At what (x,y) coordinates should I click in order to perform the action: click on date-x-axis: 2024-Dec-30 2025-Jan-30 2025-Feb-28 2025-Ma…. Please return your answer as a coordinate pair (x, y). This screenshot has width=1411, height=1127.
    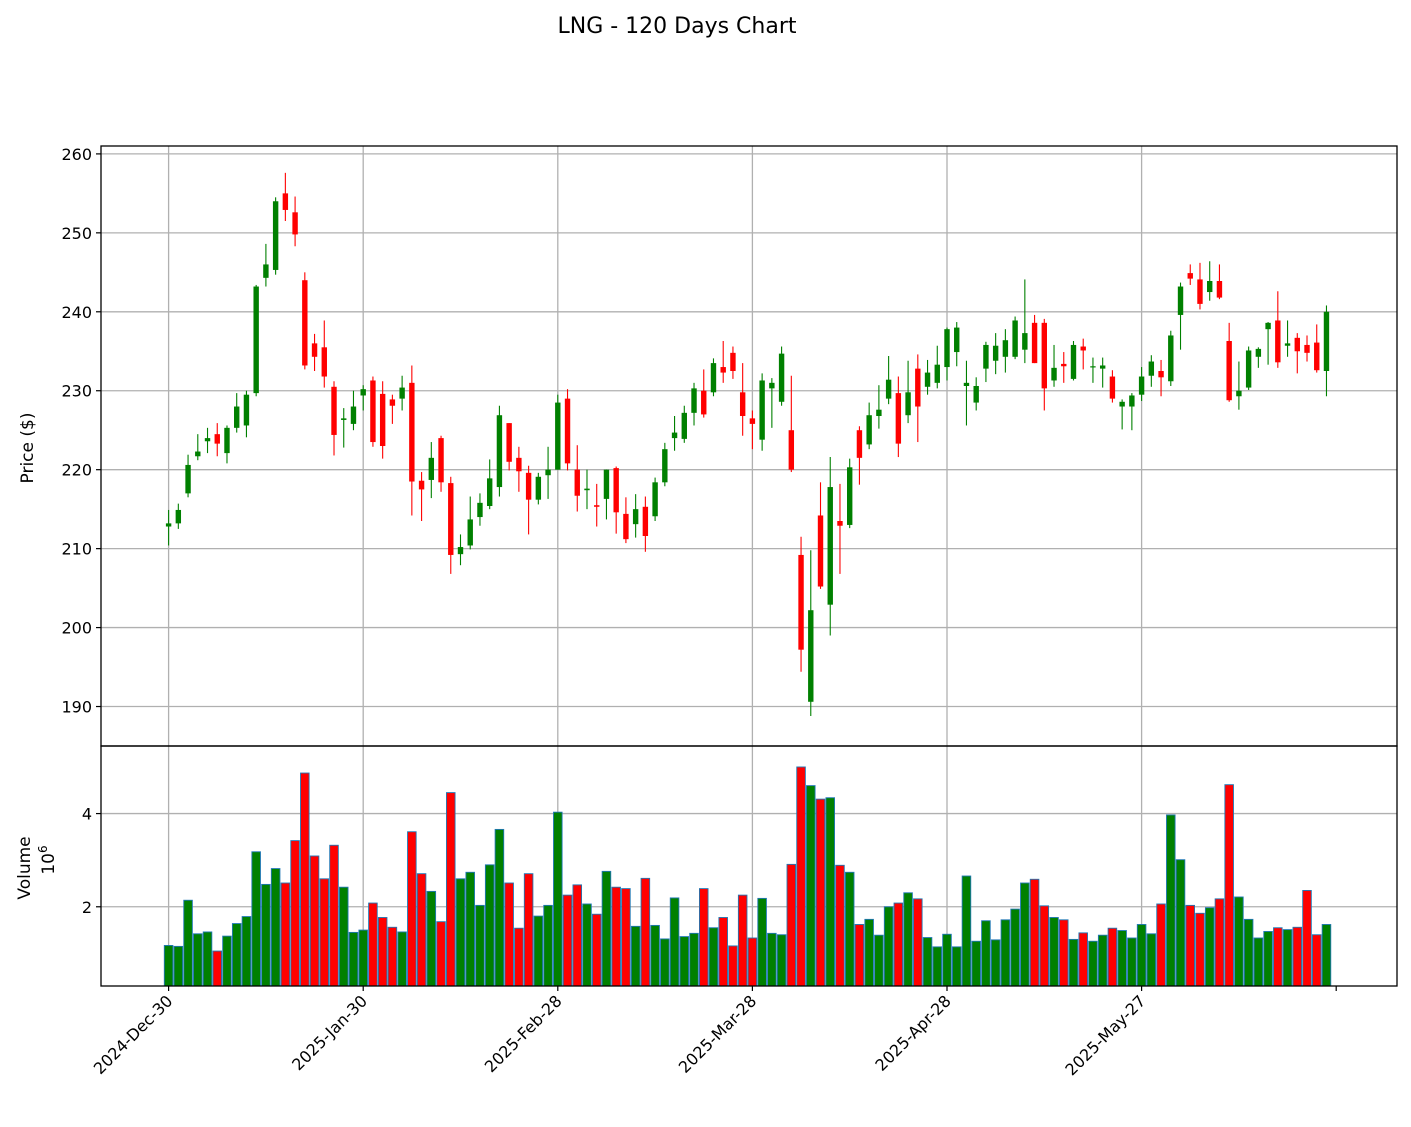
    Looking at the image, I should click on (713, 1032).